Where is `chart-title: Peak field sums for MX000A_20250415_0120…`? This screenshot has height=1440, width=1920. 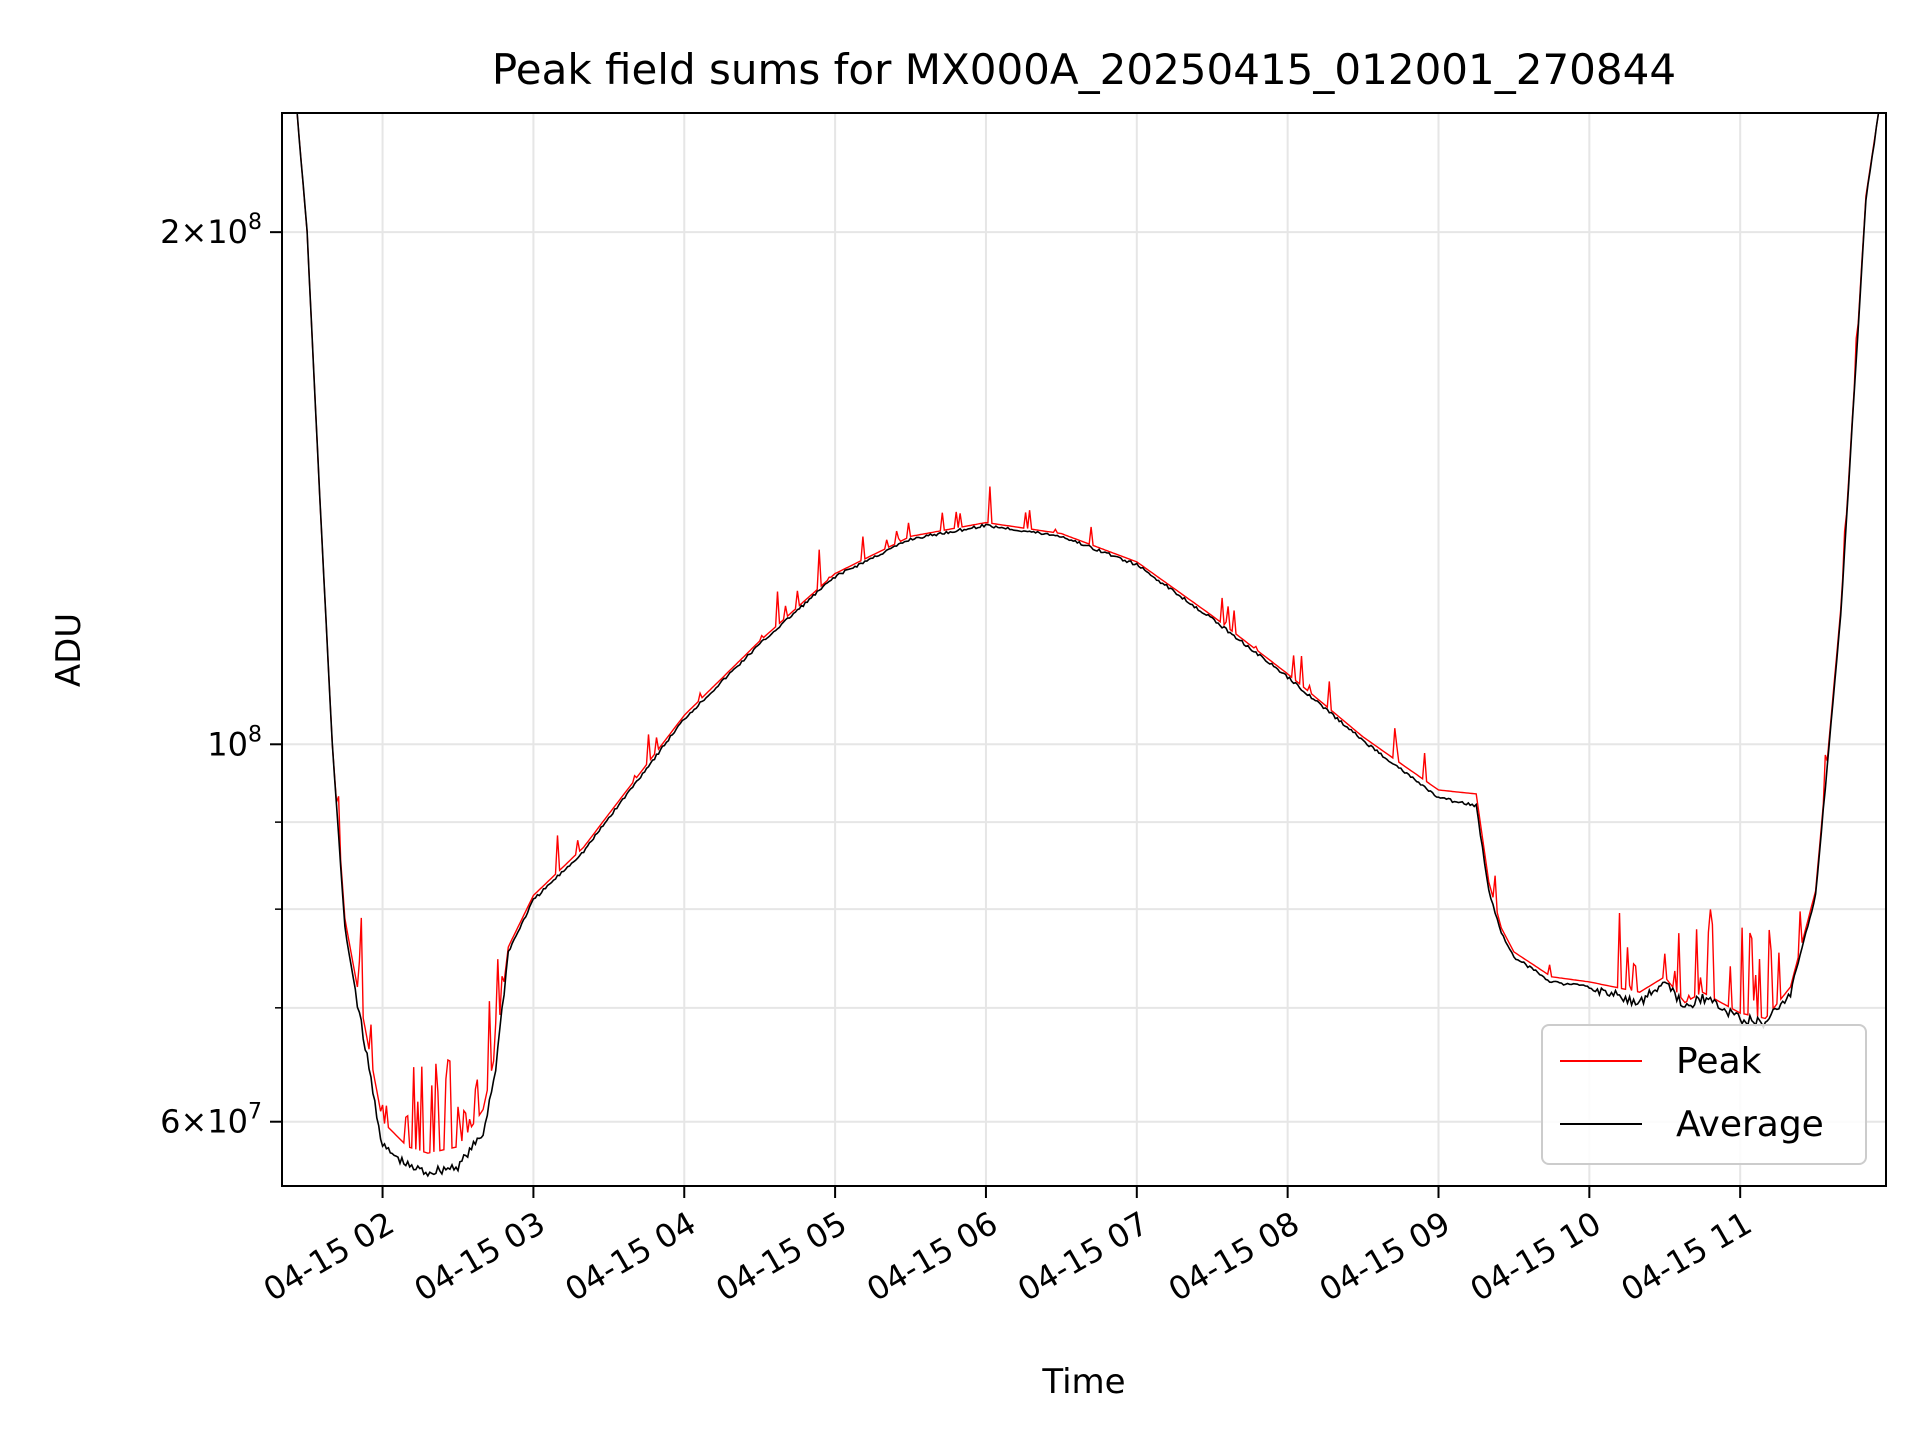
chart-title: Peak field sums for MX000A_20250415_0120… is located at coordinates (1084, 69).